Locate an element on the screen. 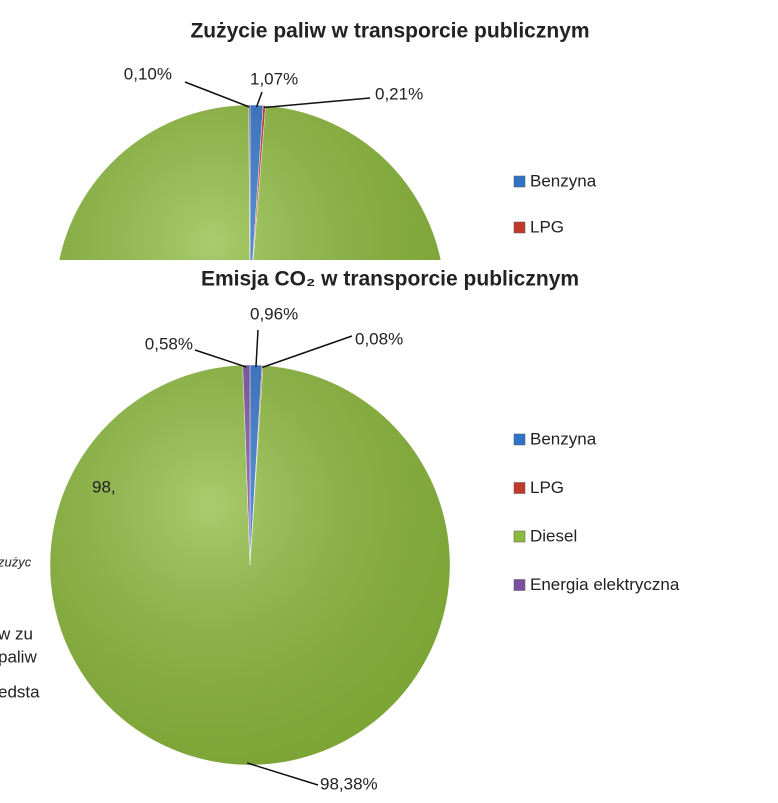 The image size is (778, 803). data-label: 98, is located at coordinates (104, 486).